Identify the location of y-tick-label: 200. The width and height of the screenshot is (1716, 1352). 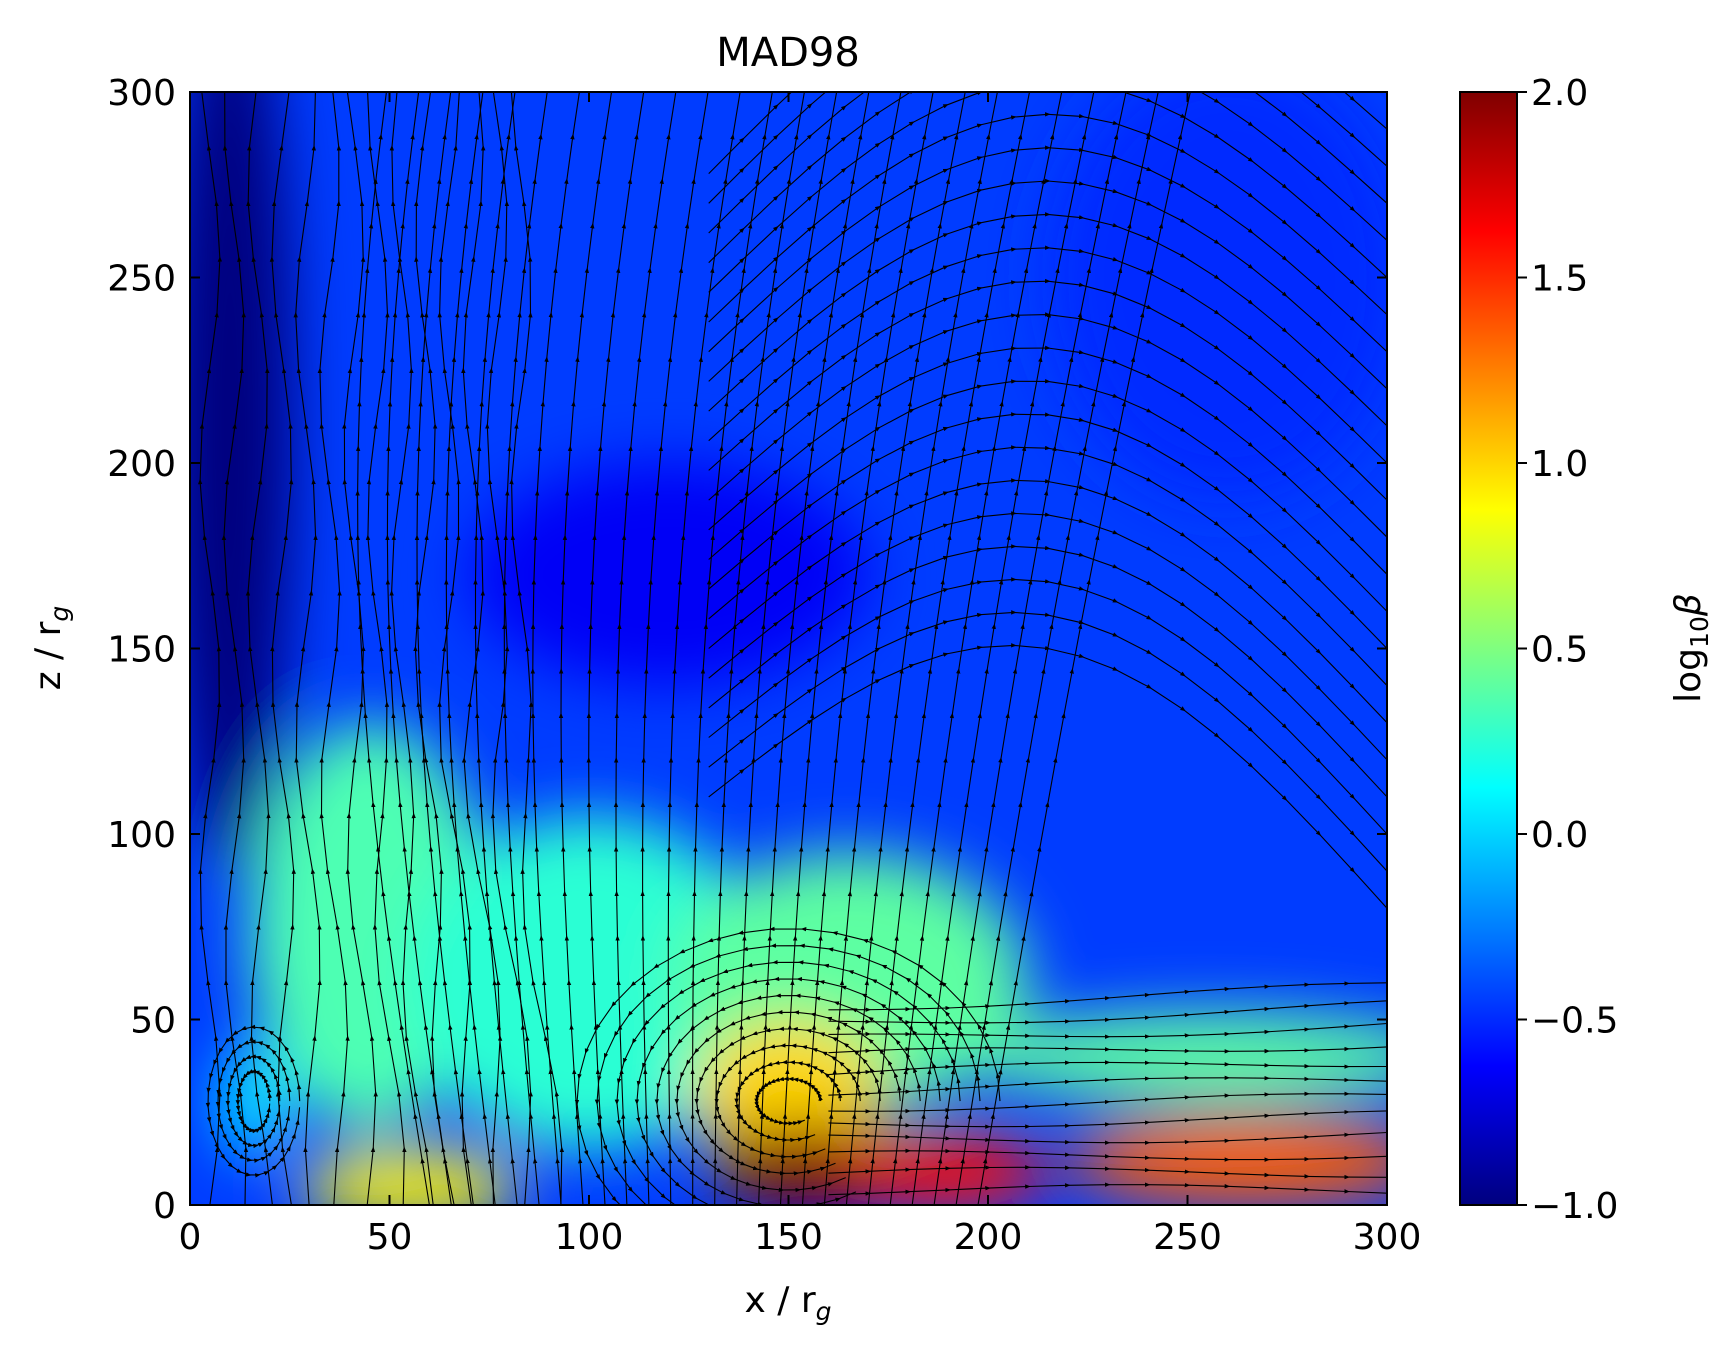
(141, 464).